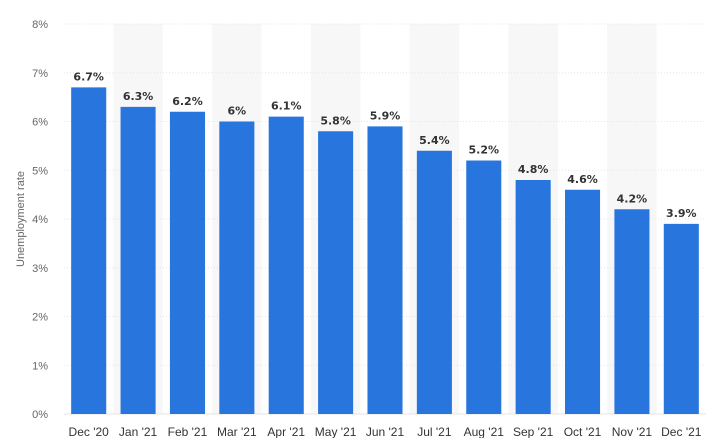 The image size is (710, 438). What do you see at coordinates (533, 431) in the screenshot?
I see `x-tick-label: Sep '21` at bounding box center [533, 431].